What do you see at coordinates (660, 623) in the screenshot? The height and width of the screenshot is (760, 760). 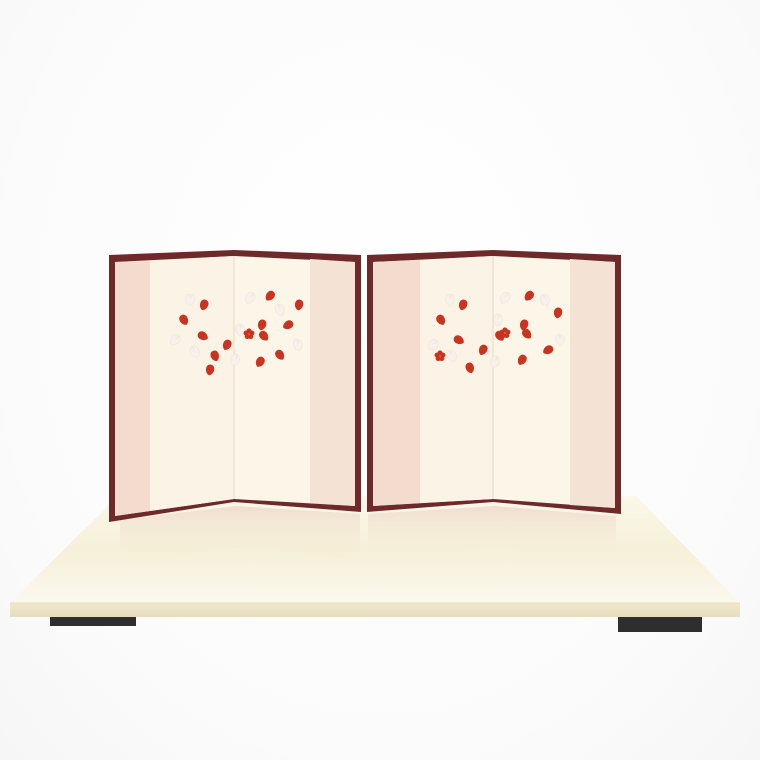 I see `stand-foot-right` at bounding box center [660, 623].